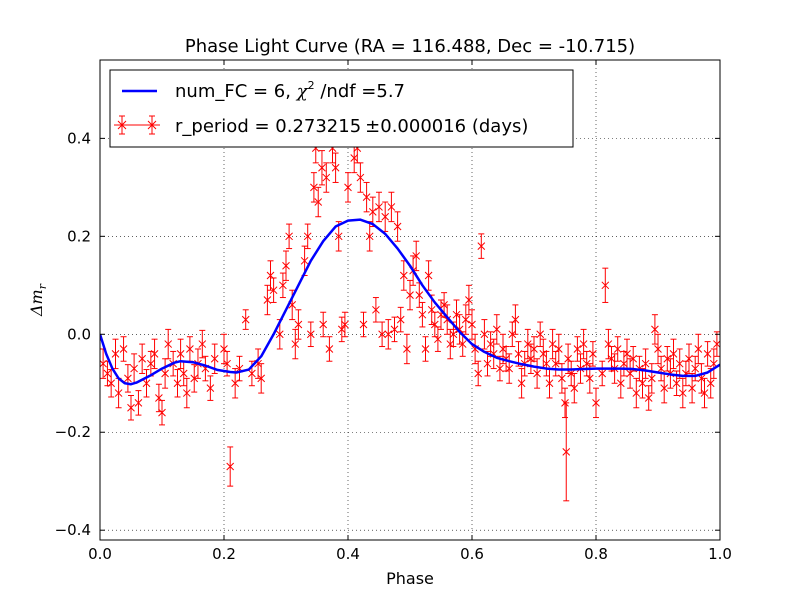 The width and height of the screenshot is (800, 600). I want to click on legend-fit-sup: 2, so click(311, 85).